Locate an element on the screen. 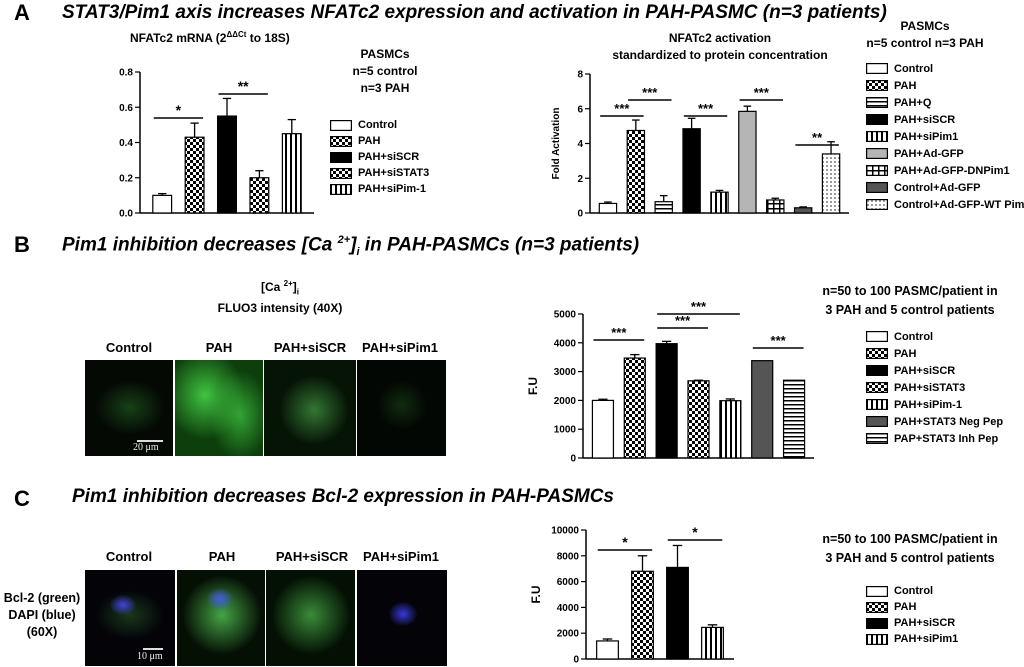 The image size is (1024, 667). micrograph-c-pah-sipim1 is located at coordinates (402, 618).